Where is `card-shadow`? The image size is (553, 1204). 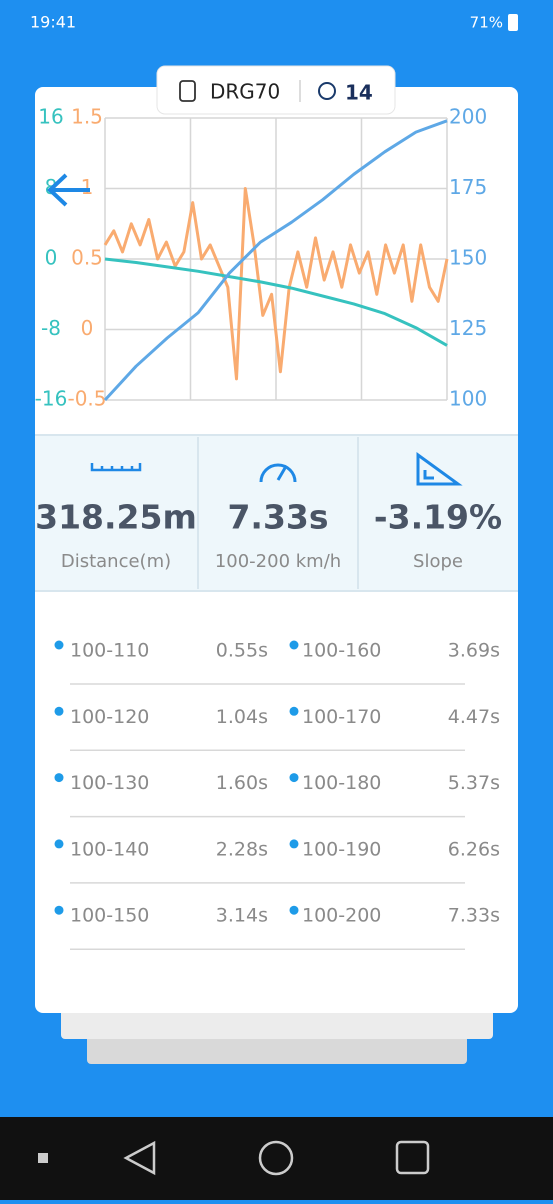
card-shadow is located at coordinates (277, 1022).